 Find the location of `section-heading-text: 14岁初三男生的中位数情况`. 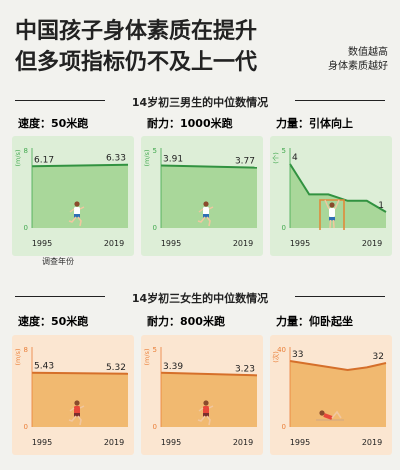

section-heading-text: 14岁初三男生的中位数情况 is located at coordinates (200, 103).